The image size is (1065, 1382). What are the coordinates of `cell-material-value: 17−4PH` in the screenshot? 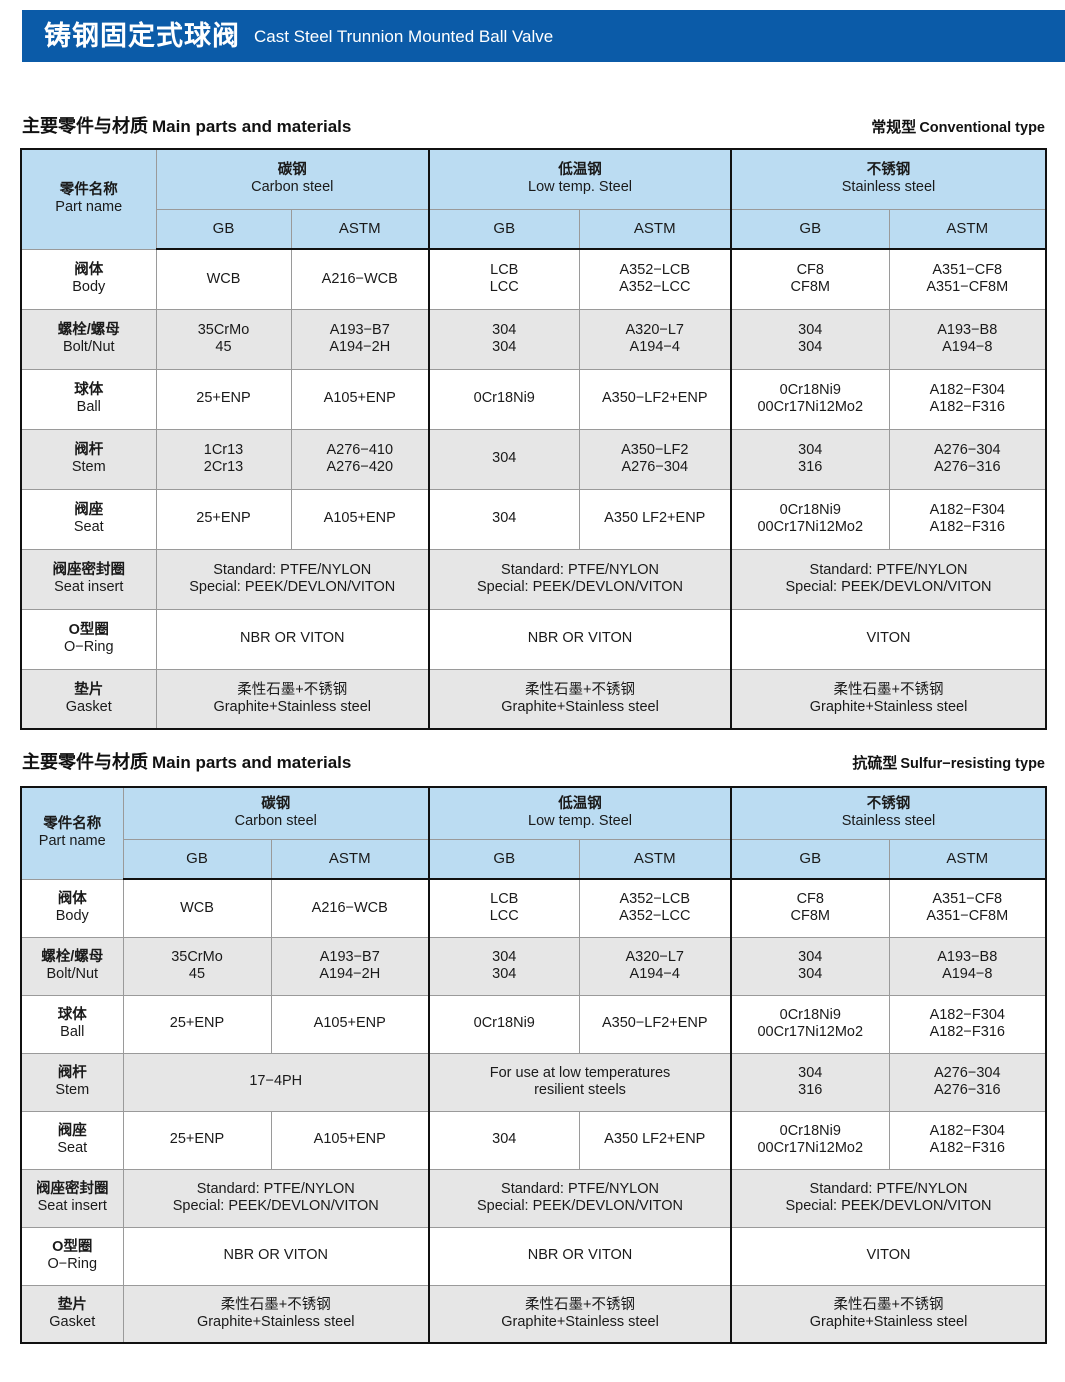 It's located at (276, 1082).